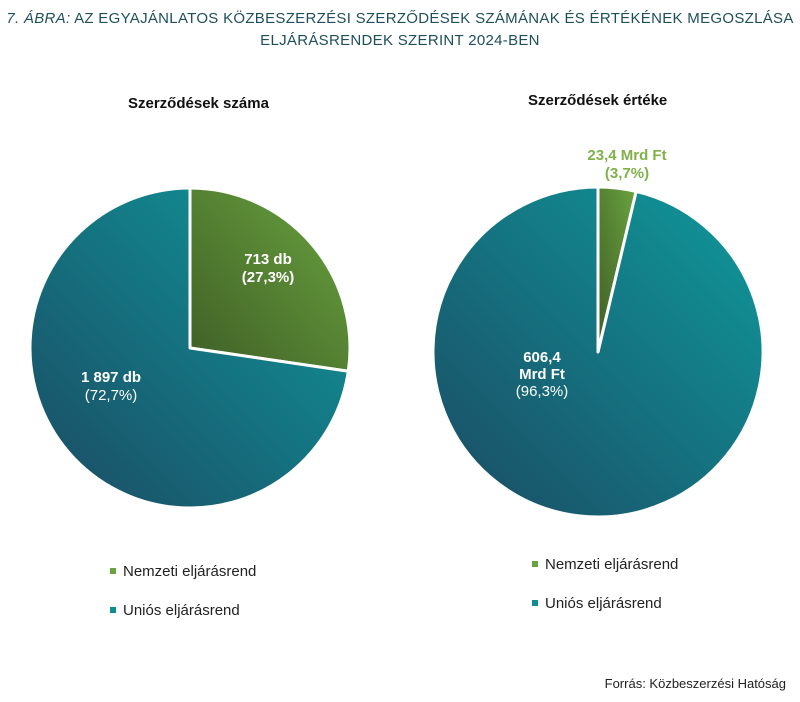  Describe the element at coordinates (38, 18) in the screenshot. I see `figure-number: 7. ÁBRA:` at that location.